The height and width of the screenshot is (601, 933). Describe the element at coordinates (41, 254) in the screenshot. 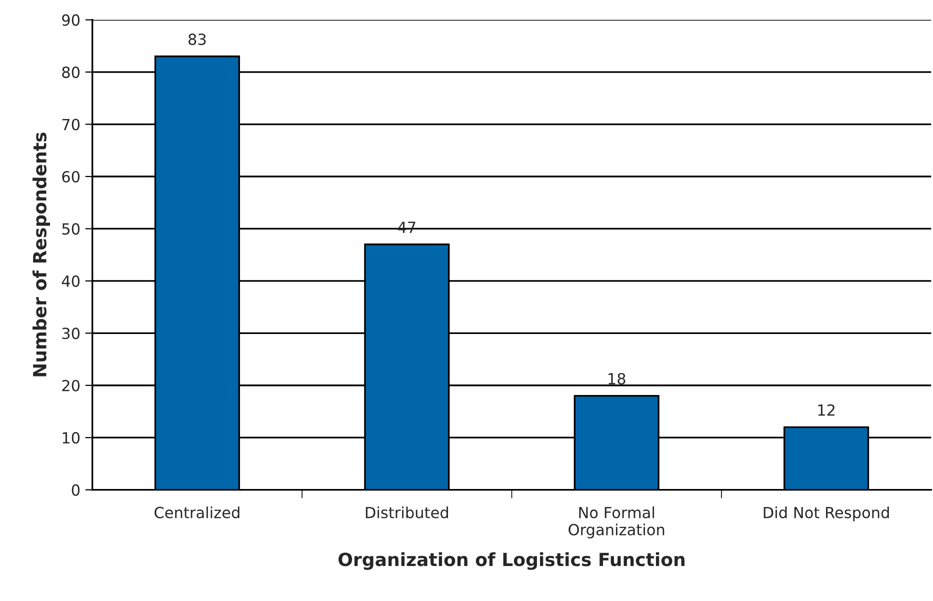

I see `y-axis-title: Number of Respondents` at that location.